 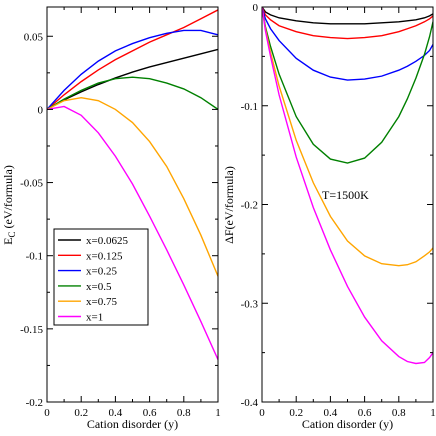 I want to click on right-y-tick-label: -0.2, so click(x=249, y=206).